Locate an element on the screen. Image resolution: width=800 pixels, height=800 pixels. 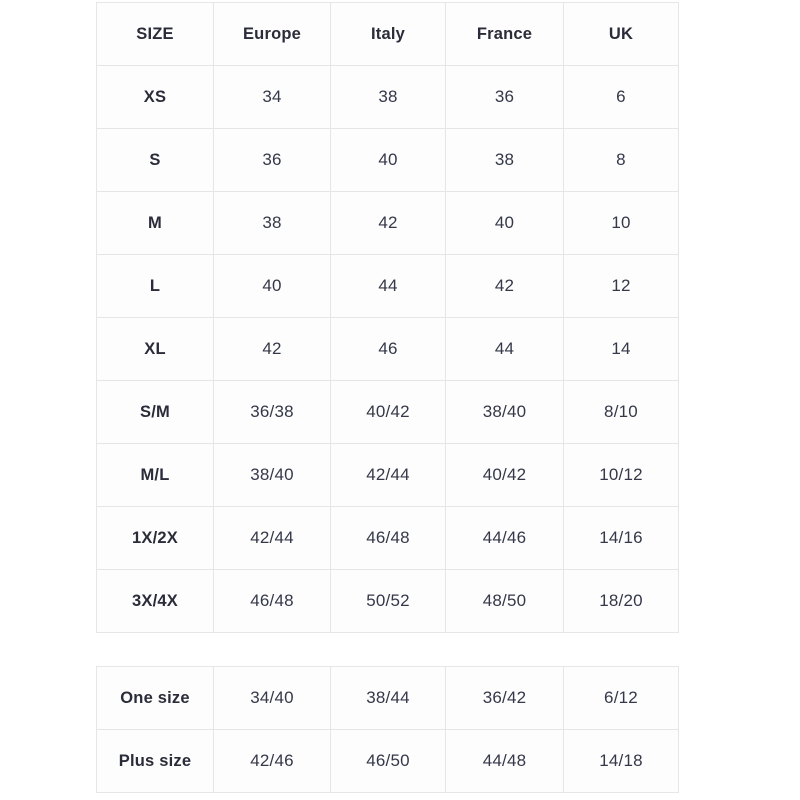
row-label: Plus size is located at coordinates (155, 761).